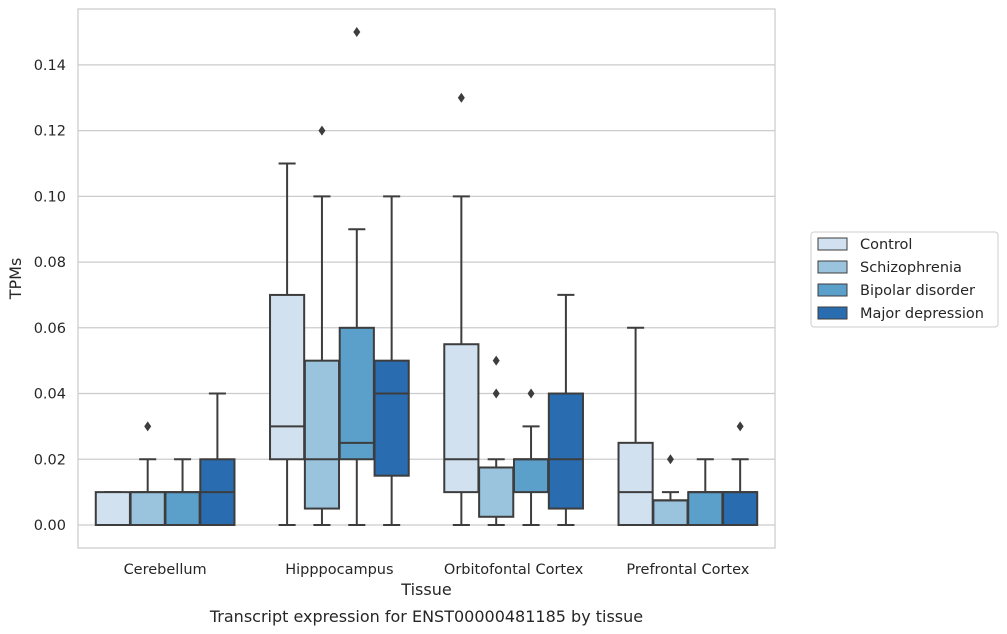 The width and height of the screenshot is (1007, 634). Describe the element at coordinates (514, 570) in the screenshot. I see `x-tick-label: Orbitofontal Cortex` at that location.